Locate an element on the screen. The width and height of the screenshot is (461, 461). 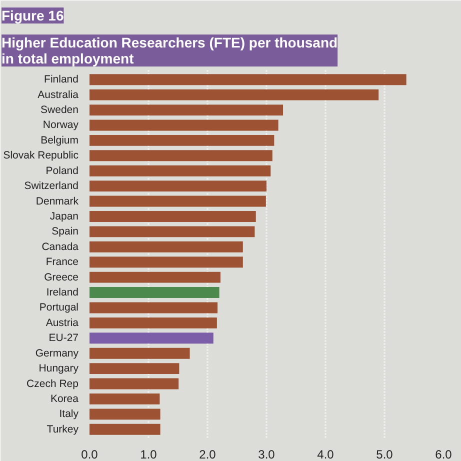
chart-title: Higher Education Researchers (FTE) per thousand in total employment is located at coordinates (170, 50).